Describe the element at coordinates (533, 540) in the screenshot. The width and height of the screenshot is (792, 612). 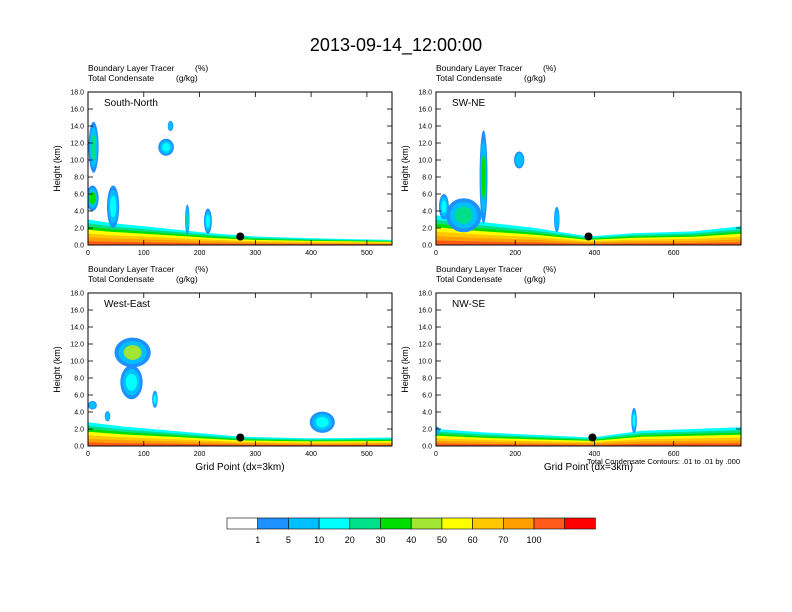
I see `colorbar-label: 100` at that location.